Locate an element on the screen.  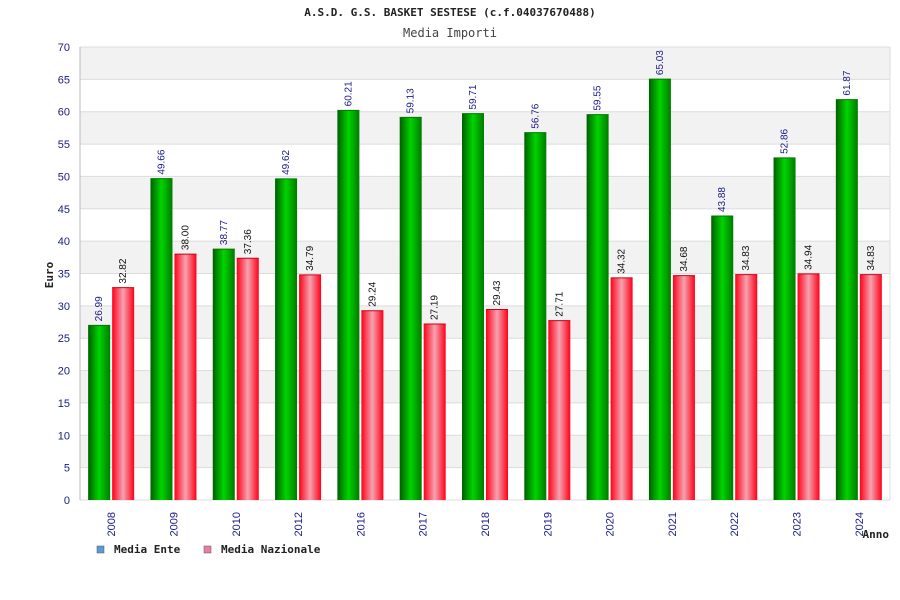
value-label: 29.24 is located at coordinates (372, 293).